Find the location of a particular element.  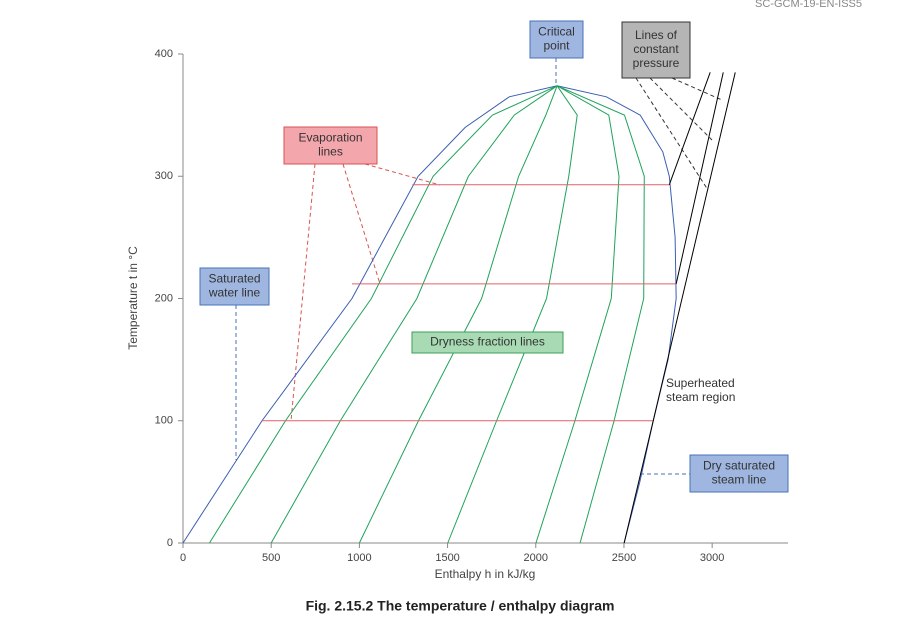

annotation-text: point is located at coordinates (556, 46).